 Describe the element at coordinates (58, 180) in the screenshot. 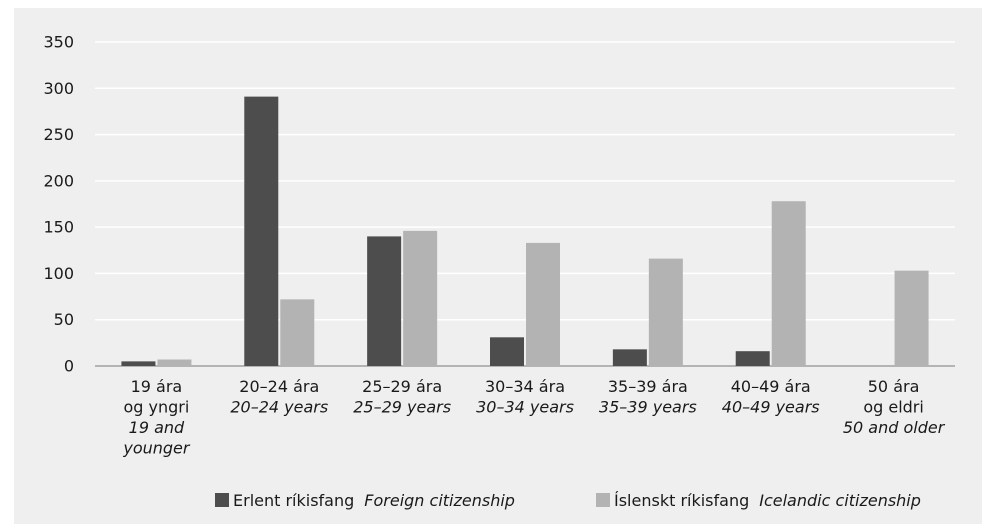

I see `y-tick-label: 200` at that location.